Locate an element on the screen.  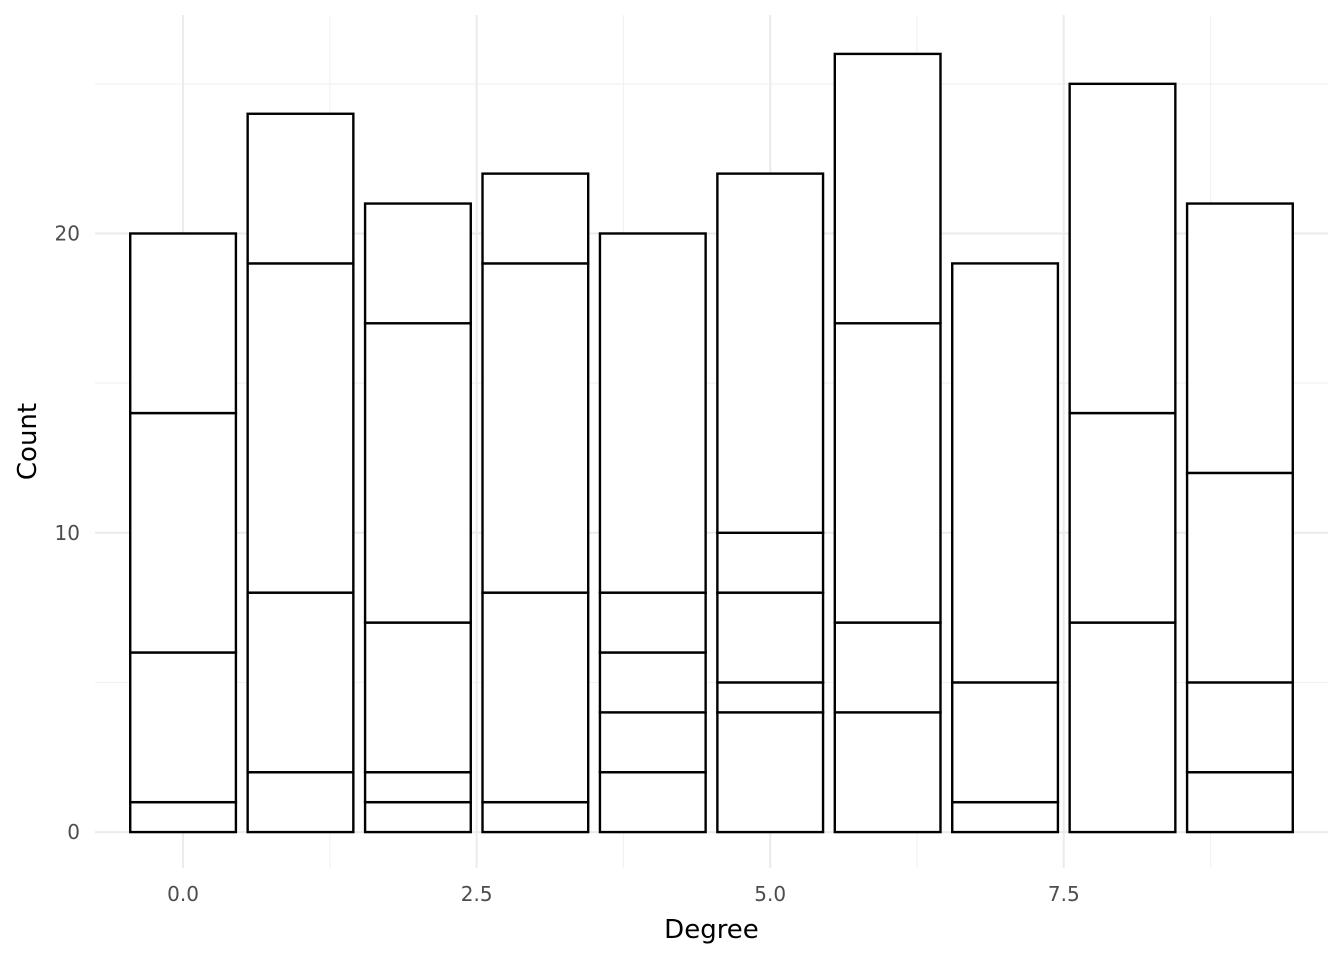
x-tick-label: 7.5 is located at coordinates (1064, 894).